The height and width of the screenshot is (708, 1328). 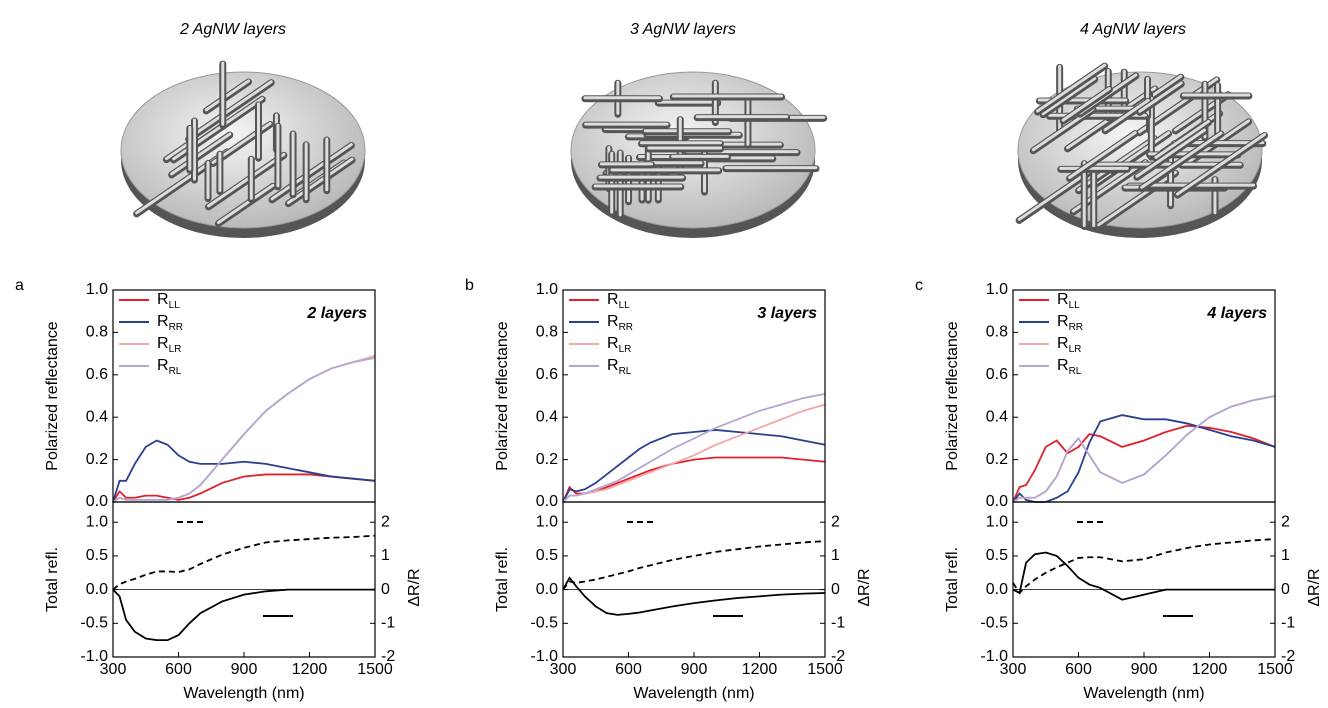 I want to click on y2-tick-label: -2, so click(x=1288, y=656).